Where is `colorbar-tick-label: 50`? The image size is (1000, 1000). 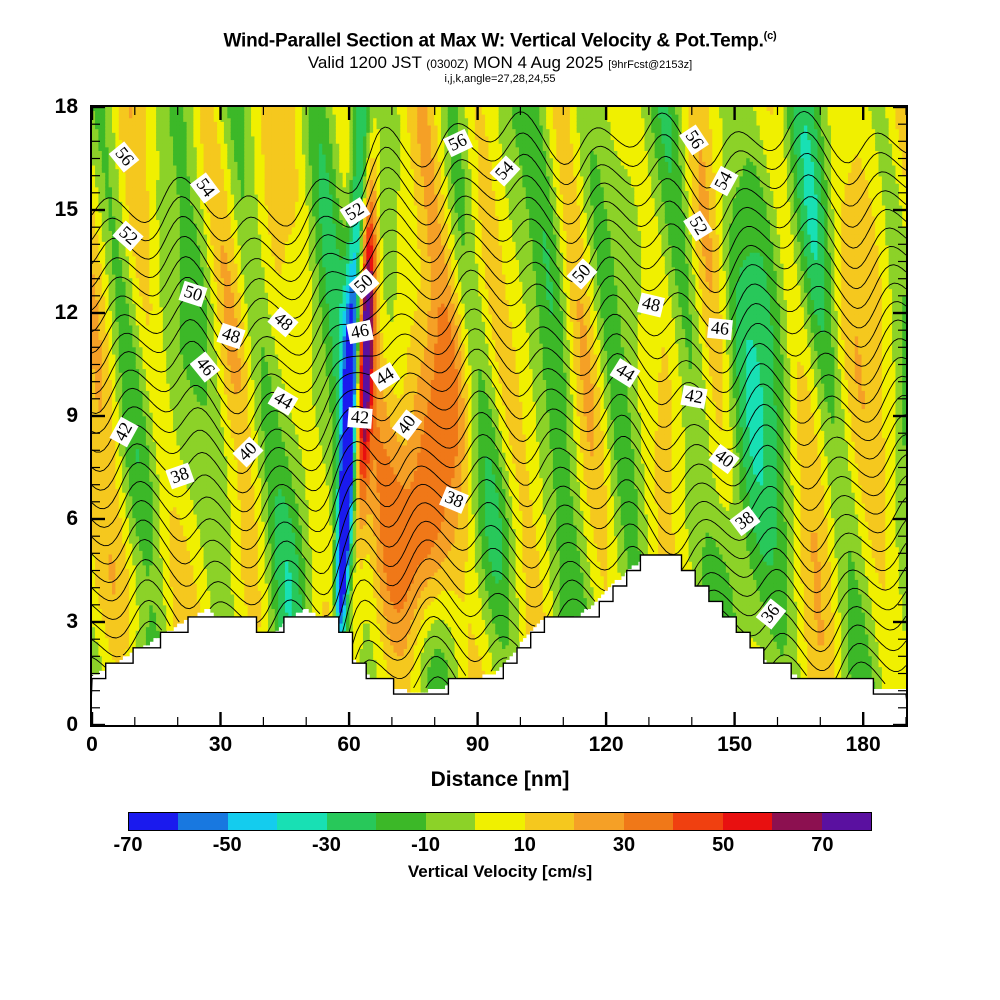
colorbar-tick-label: 50 is located at coordinates (723, 845).